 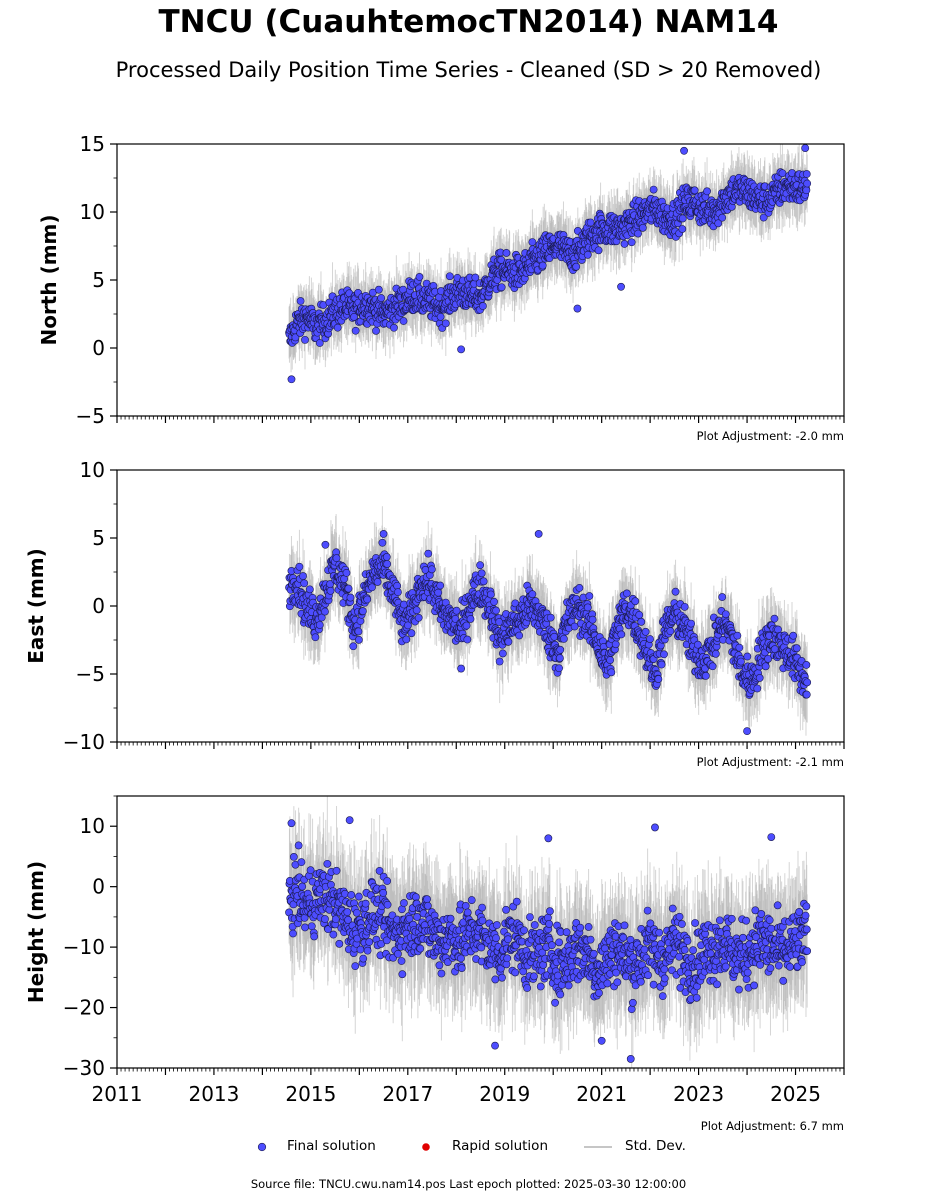 I want to click on y-tick-label: 15, so click(x=92, y=144).